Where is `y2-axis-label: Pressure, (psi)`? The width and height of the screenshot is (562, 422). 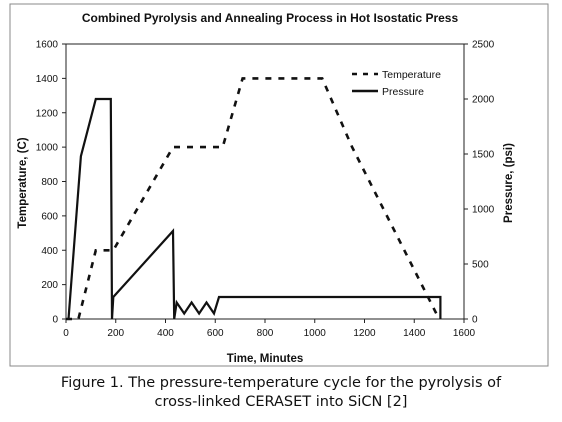
y2-axis-label: Pressure, (psi) is located at coordinates (509, 183).